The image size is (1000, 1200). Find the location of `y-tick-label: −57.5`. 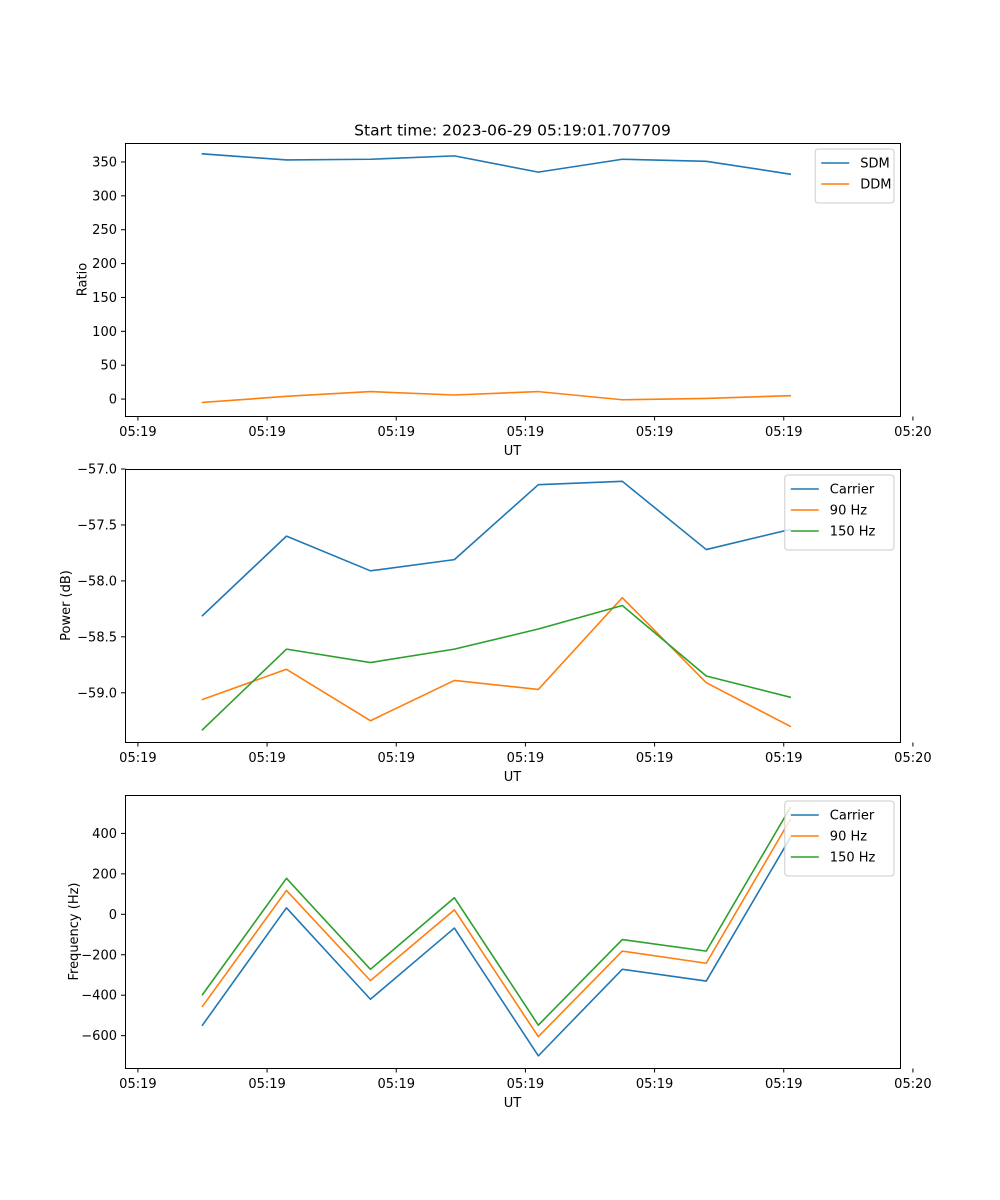

y-tick-label: −57.5 is located at coordinates (97, 525).